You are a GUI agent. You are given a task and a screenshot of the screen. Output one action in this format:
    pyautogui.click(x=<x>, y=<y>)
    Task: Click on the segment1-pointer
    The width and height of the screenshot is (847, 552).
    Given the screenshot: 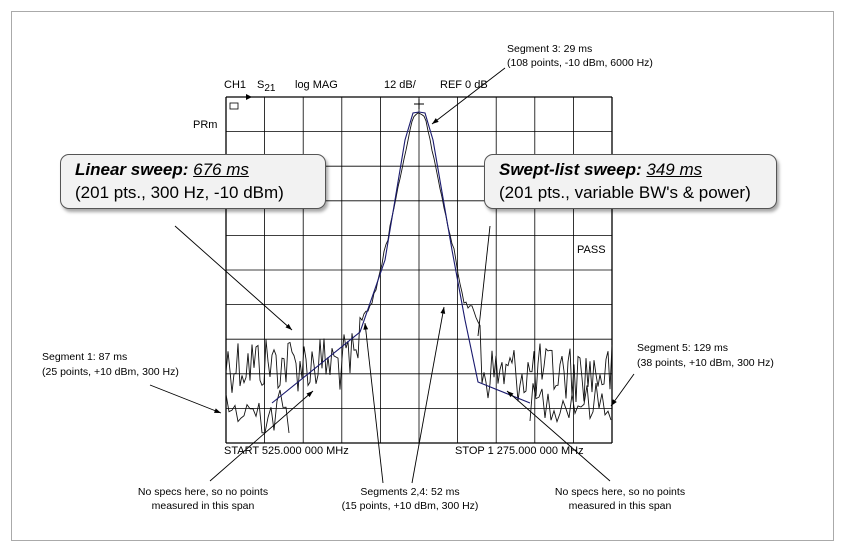 What is the action you would take?
    pyautogui.click(x=185, y=399)
    